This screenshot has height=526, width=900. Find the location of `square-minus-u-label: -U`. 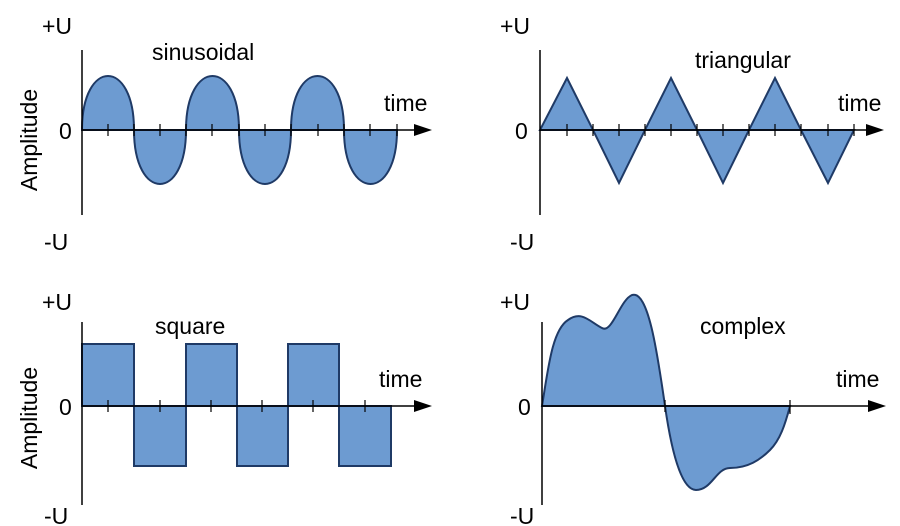

square-minus-u-label: -U is located at coordinates (56, 514).